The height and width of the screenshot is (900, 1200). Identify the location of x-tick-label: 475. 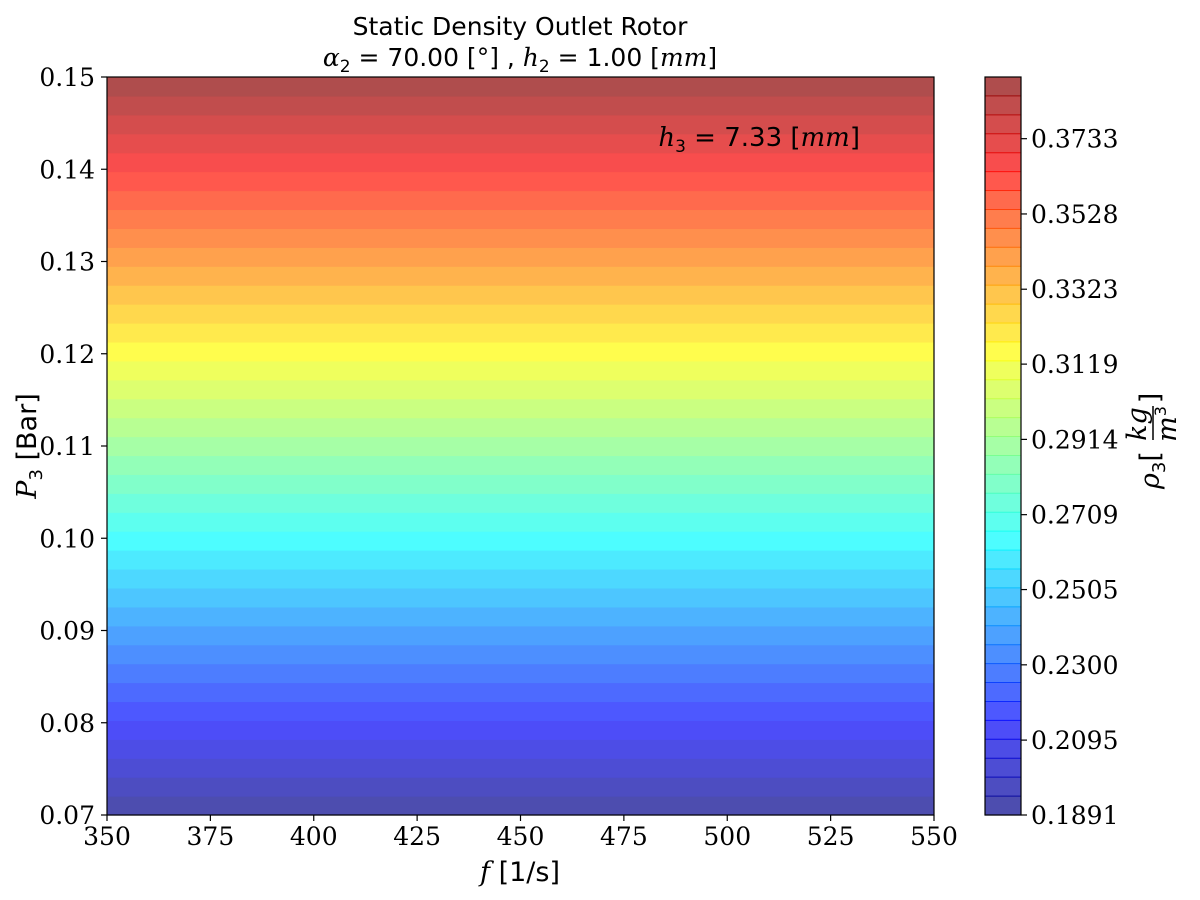
(624, 836).